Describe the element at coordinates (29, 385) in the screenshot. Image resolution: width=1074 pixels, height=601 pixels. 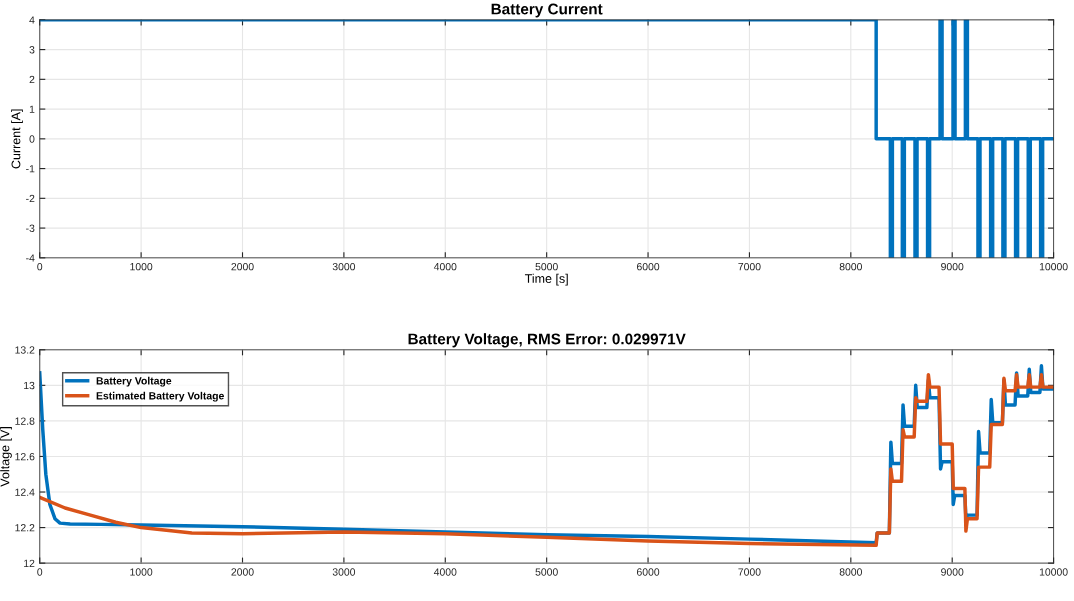
I see `y-tick-label: 13` at that location.